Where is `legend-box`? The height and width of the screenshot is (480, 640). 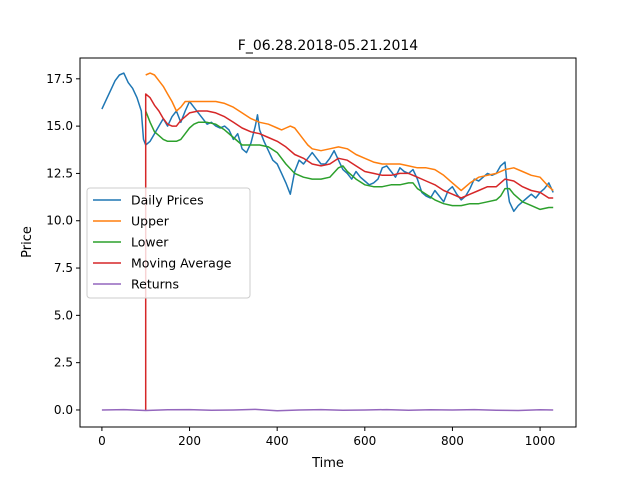 legend-box is located at coordinates (168, 243).